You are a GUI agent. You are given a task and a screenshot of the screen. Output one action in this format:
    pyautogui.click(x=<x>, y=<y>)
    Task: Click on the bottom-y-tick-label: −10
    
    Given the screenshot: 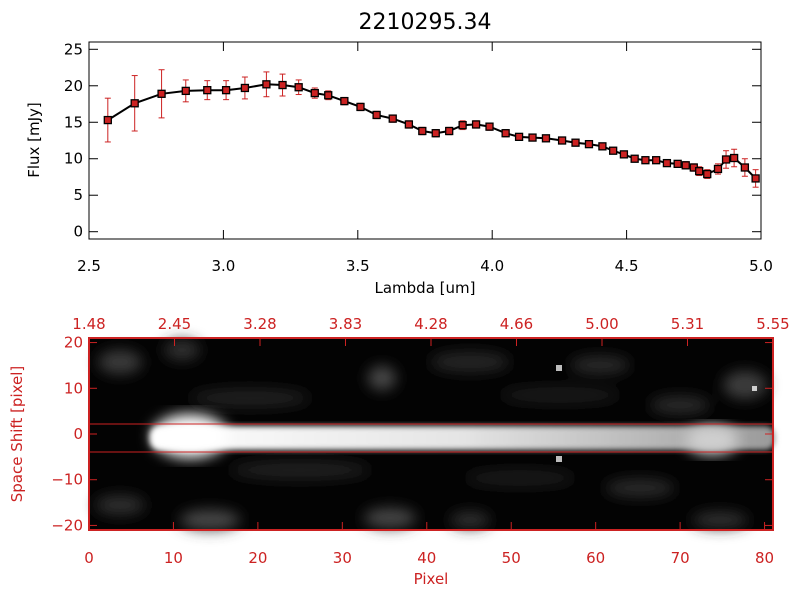 What is the action you would take?
    pyautogui.click(x=67, y=480)
    